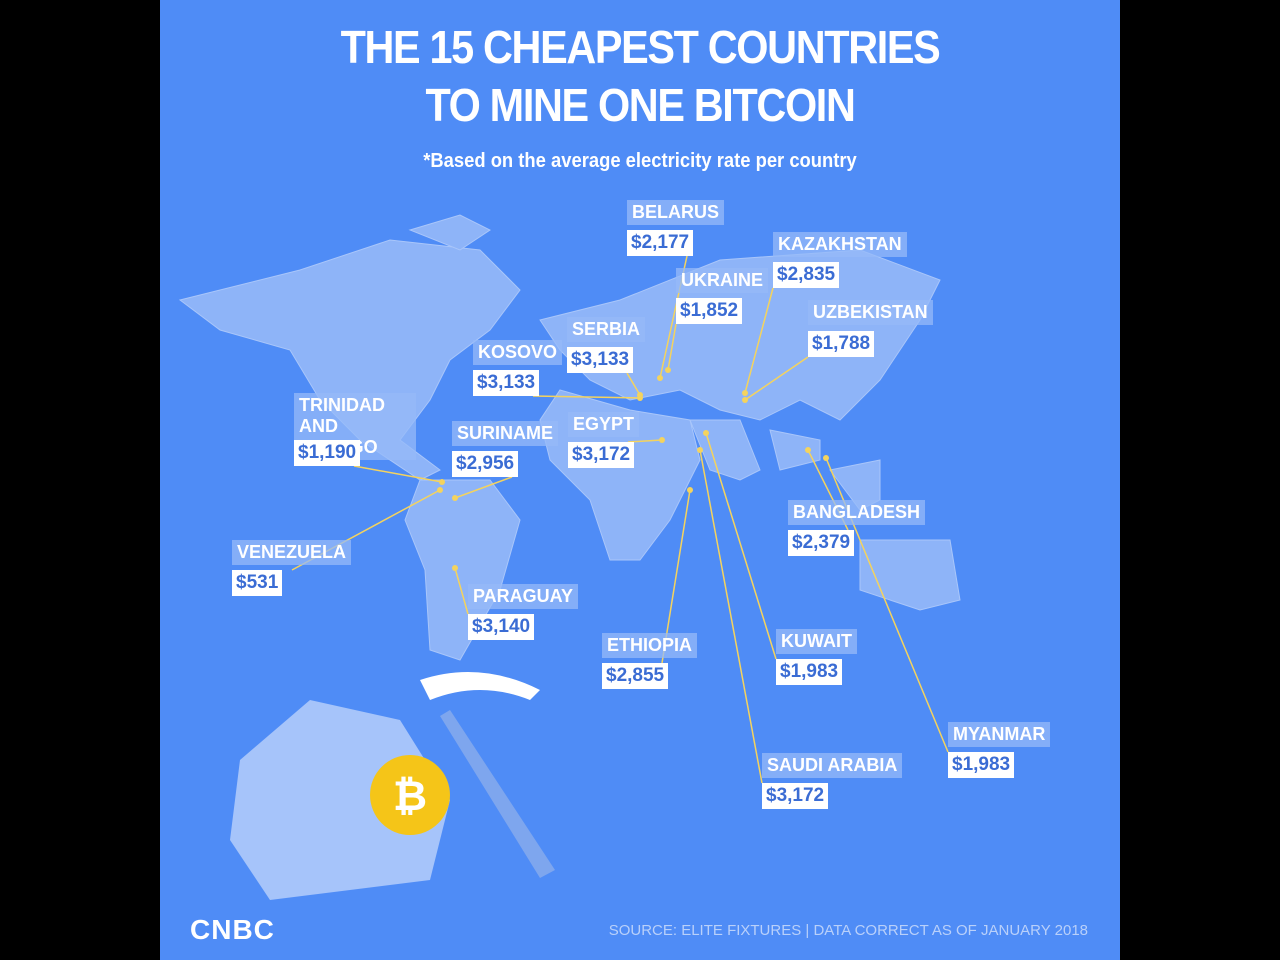  Describe the element at coordinates (722, 280) in the screenshot. I see `country-name: UKRAINE` at that location.